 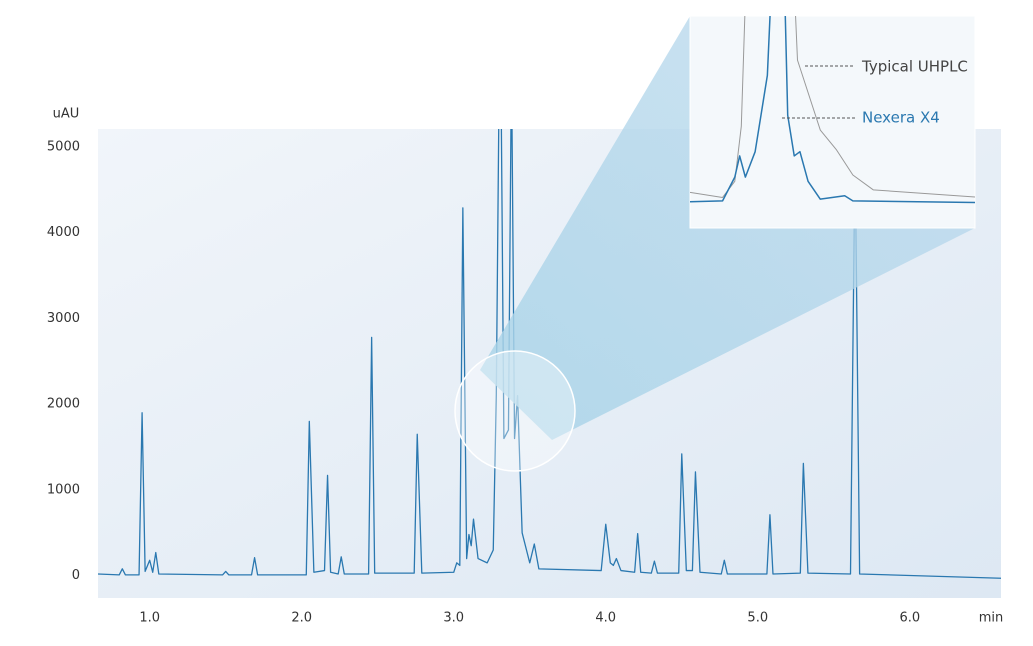 What do you see at coordinates (757, 618) in the screenshot?
I see `x-tick-label: 5.0` at bounding box center [757, 618].